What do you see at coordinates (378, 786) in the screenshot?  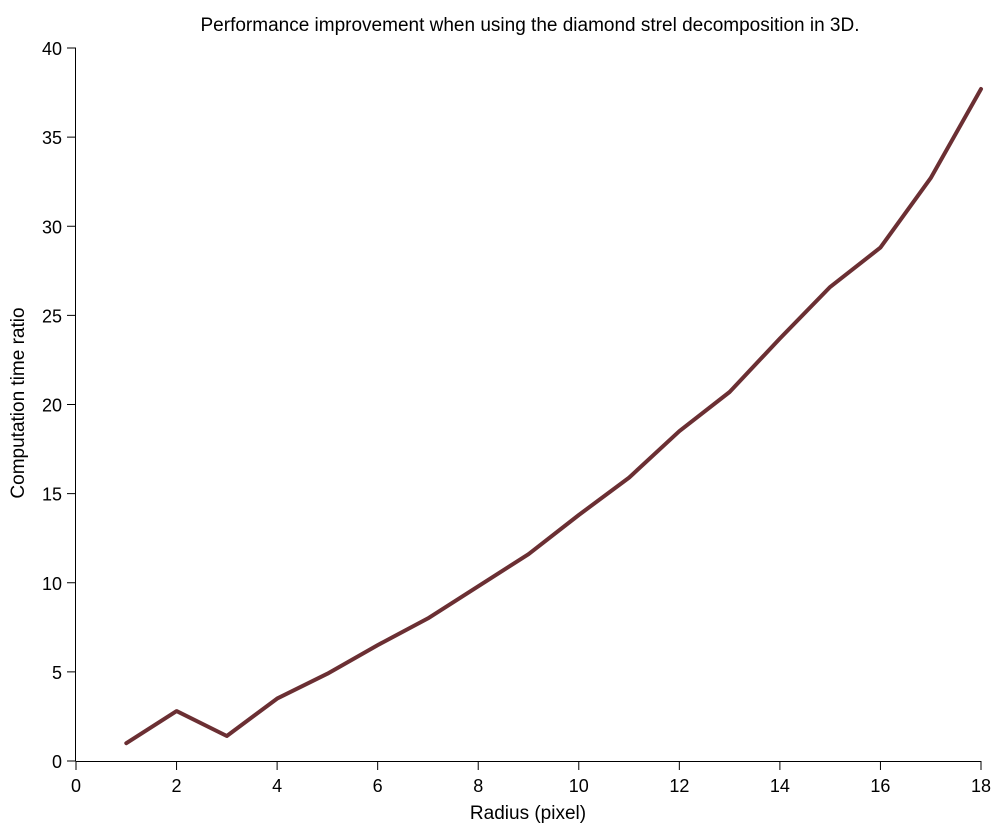 I see `x-tick-label: 6` at bounding box center [378, 786].